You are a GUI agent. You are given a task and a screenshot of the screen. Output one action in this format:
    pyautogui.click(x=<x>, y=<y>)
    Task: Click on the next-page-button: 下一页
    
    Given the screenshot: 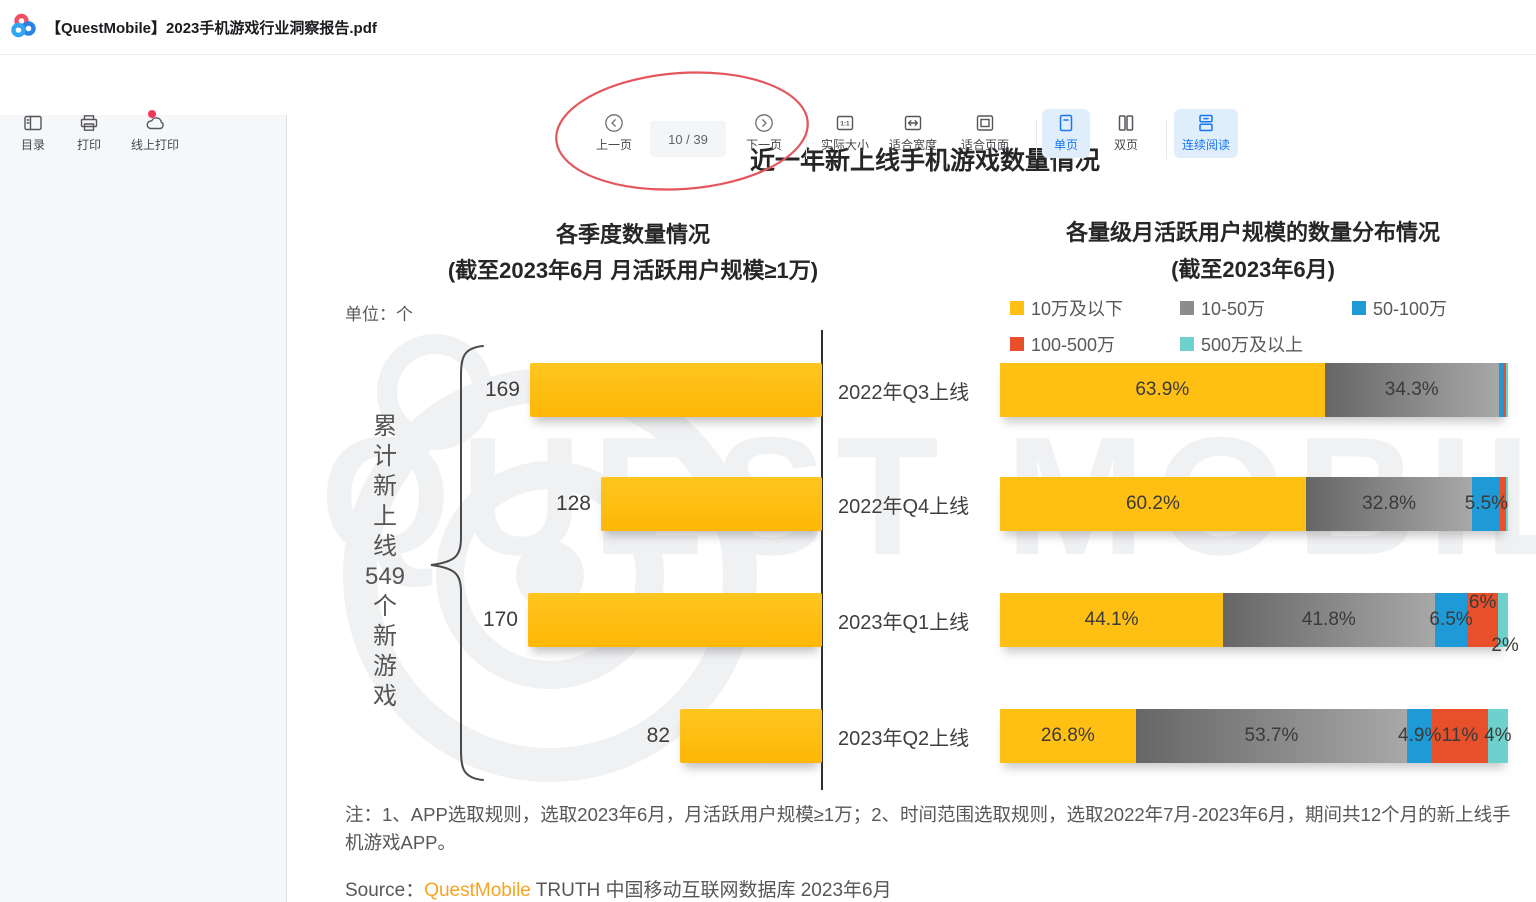 What is the action you would take?
    pyautogui.click(x=764, y=133)
    